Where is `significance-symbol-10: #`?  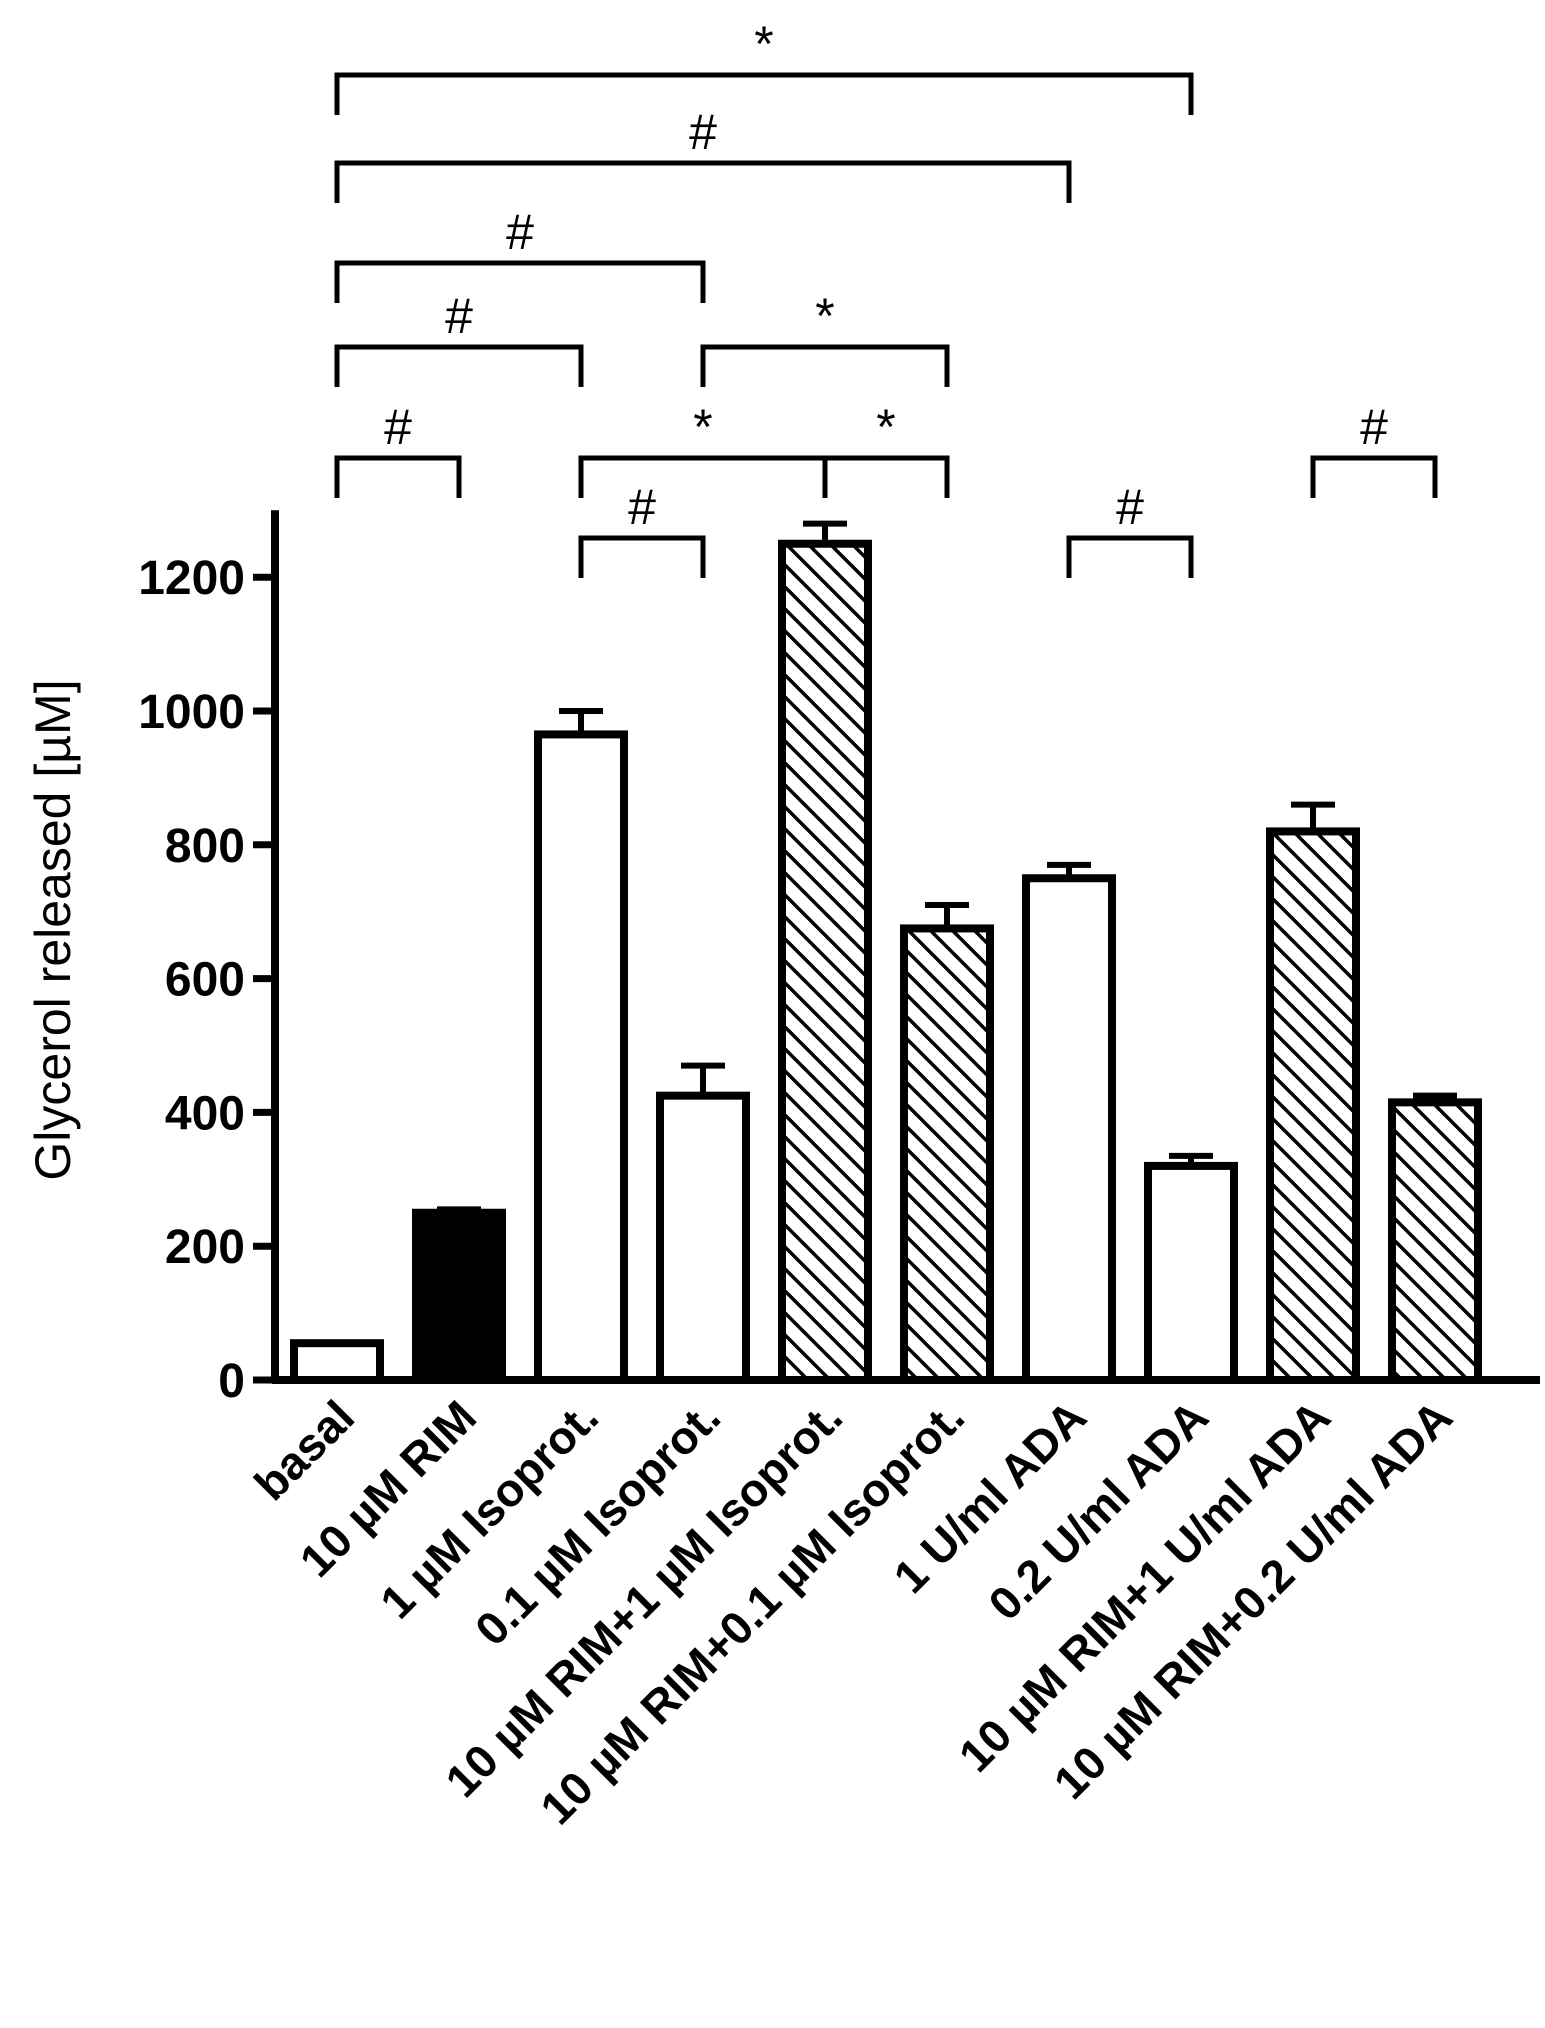
significance-symbol-10: # is located at coordinates (1130, 507).